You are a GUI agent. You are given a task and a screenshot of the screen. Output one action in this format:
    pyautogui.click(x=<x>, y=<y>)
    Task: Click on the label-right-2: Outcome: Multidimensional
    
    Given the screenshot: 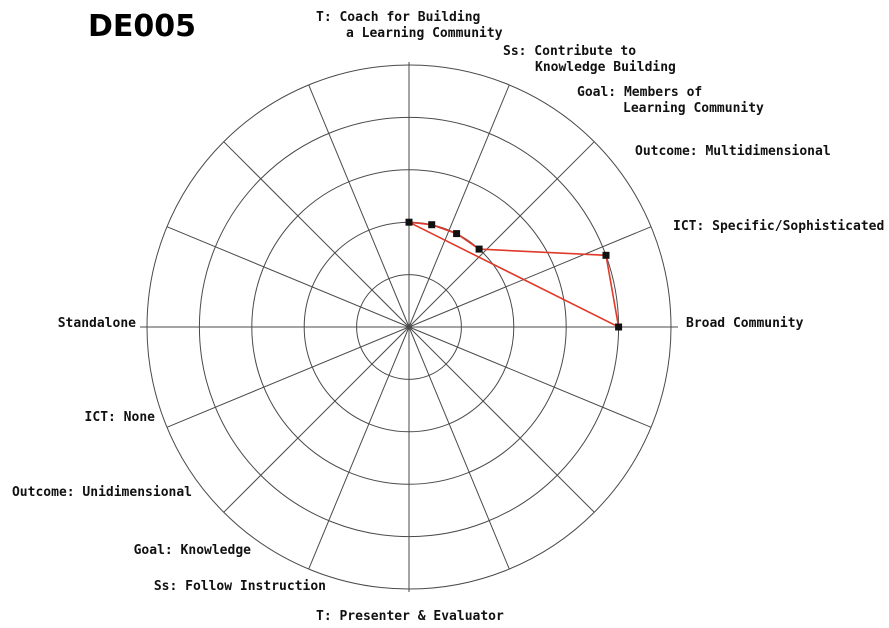 What is the action you would take?
    pyautogui.click(x=733, y=151)
    